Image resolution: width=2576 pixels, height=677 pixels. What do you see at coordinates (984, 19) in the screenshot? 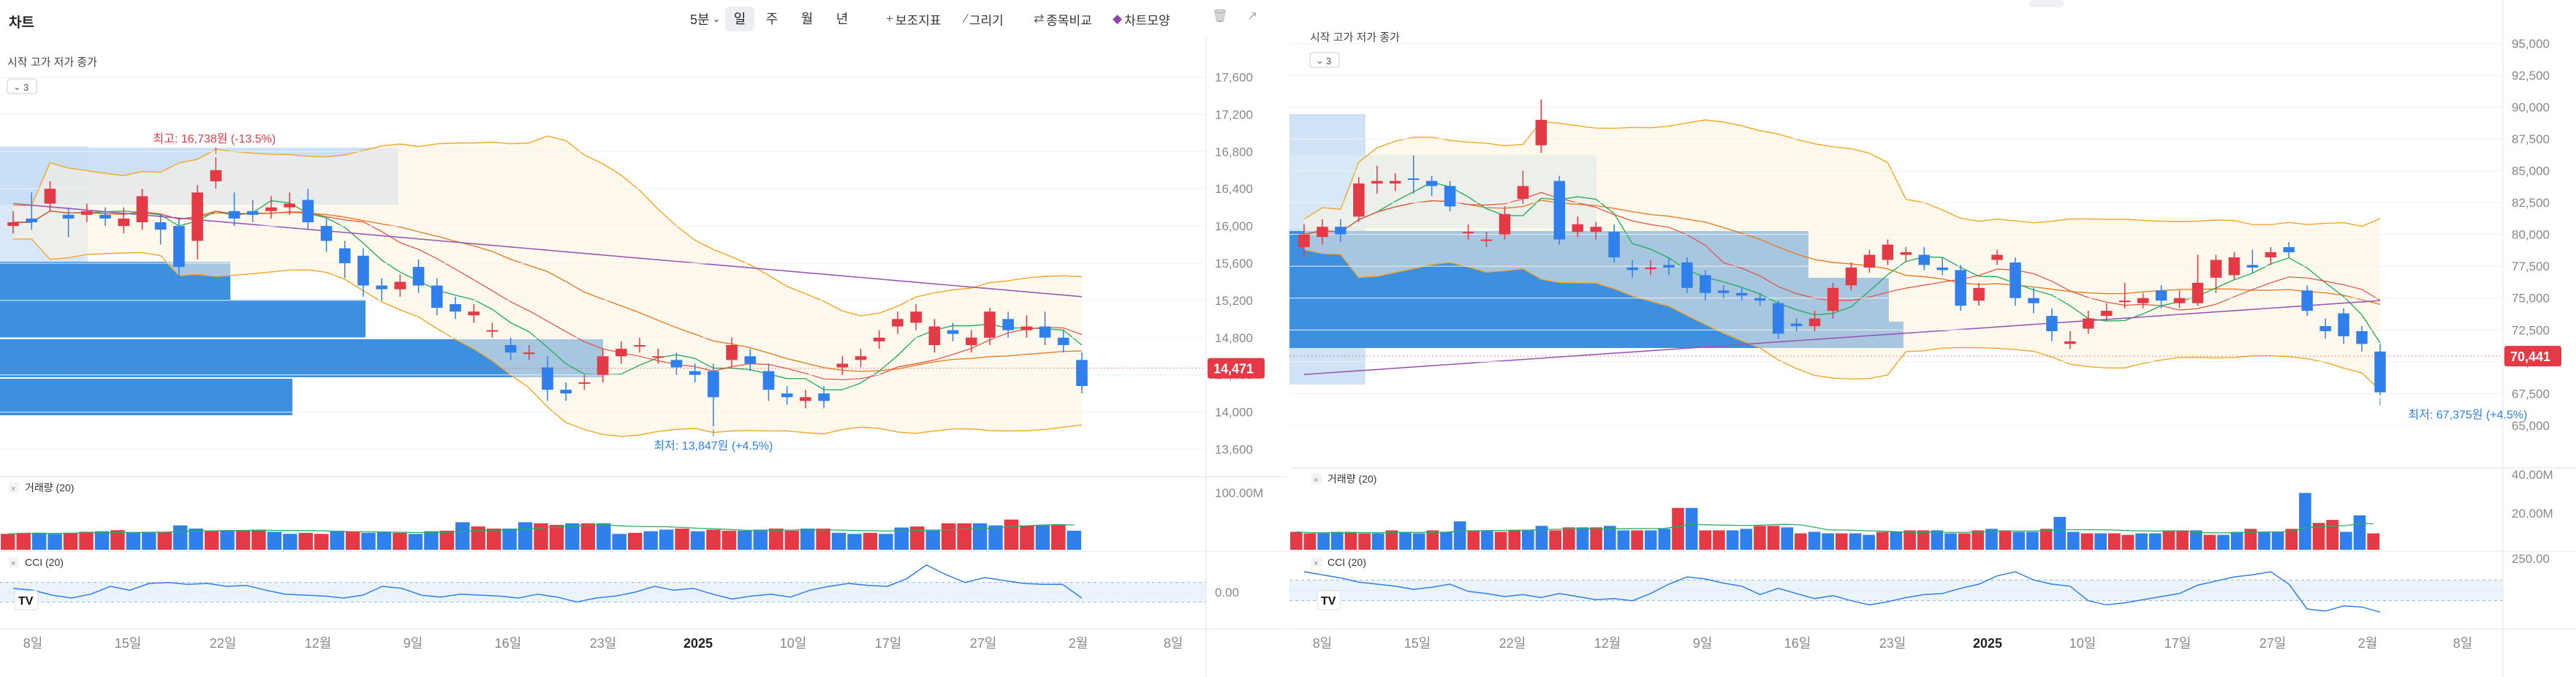
I see `tool-draw-button: ∕ 그리기` at bounding box center [984, 19].